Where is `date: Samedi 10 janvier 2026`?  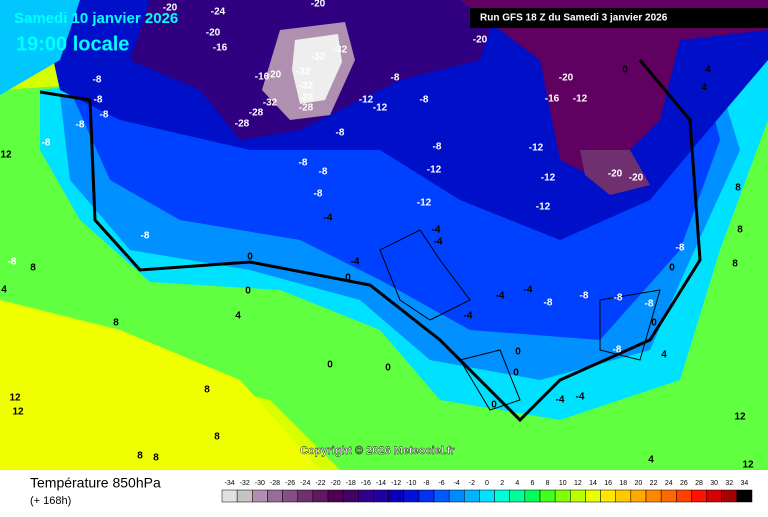
date: Samedi 10 janvier 2026 is located at coordinates (96, 18).